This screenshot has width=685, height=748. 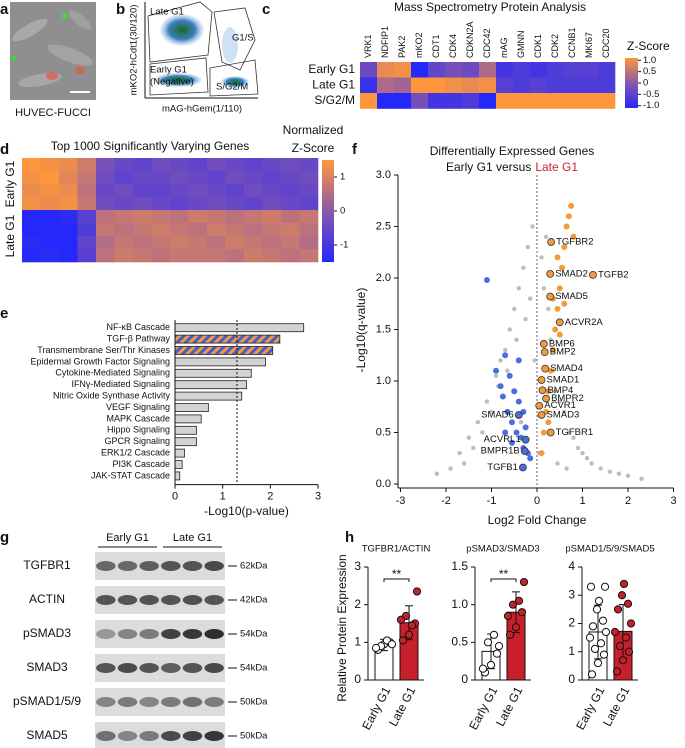 I want to click on x-axis-label: mAG-hGem(1/110), so click(x=202, y=109).